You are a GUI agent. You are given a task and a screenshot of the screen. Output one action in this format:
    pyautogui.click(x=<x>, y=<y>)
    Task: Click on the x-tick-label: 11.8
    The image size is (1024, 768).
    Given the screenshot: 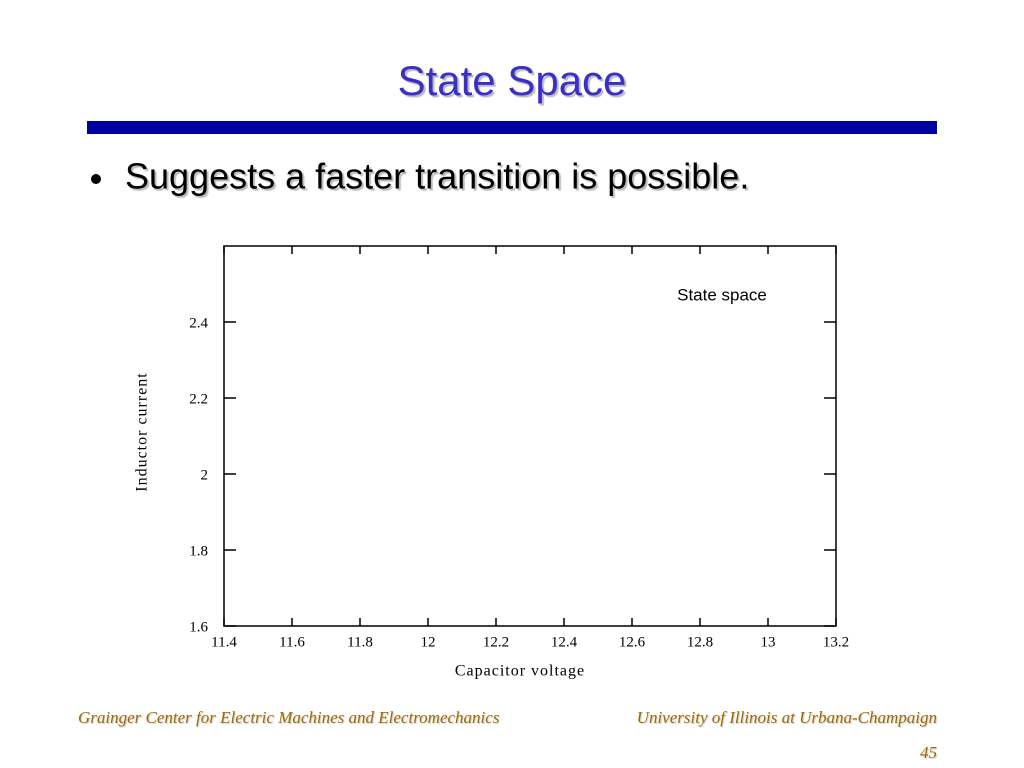 What is the action you would take?
    pyautogui.click(x=360, y=642)
    